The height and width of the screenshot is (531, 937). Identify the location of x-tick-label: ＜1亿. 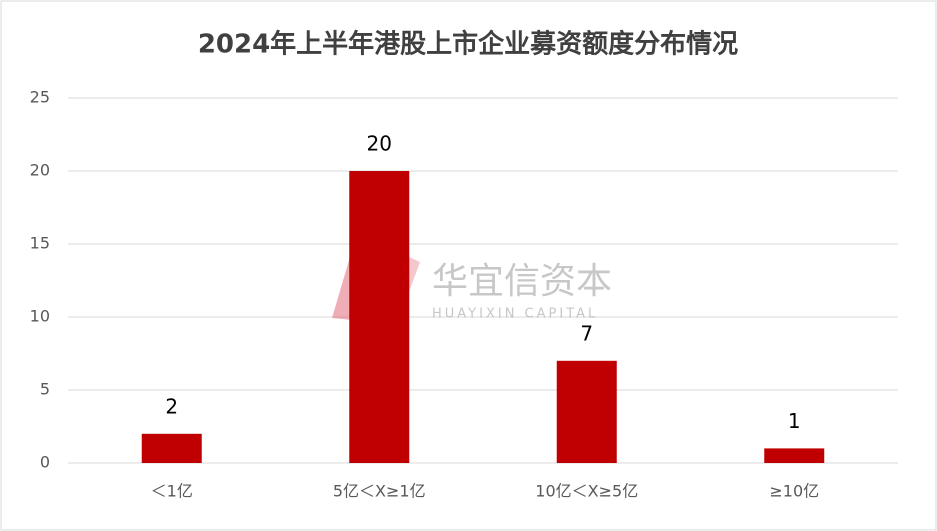
(172, 491).